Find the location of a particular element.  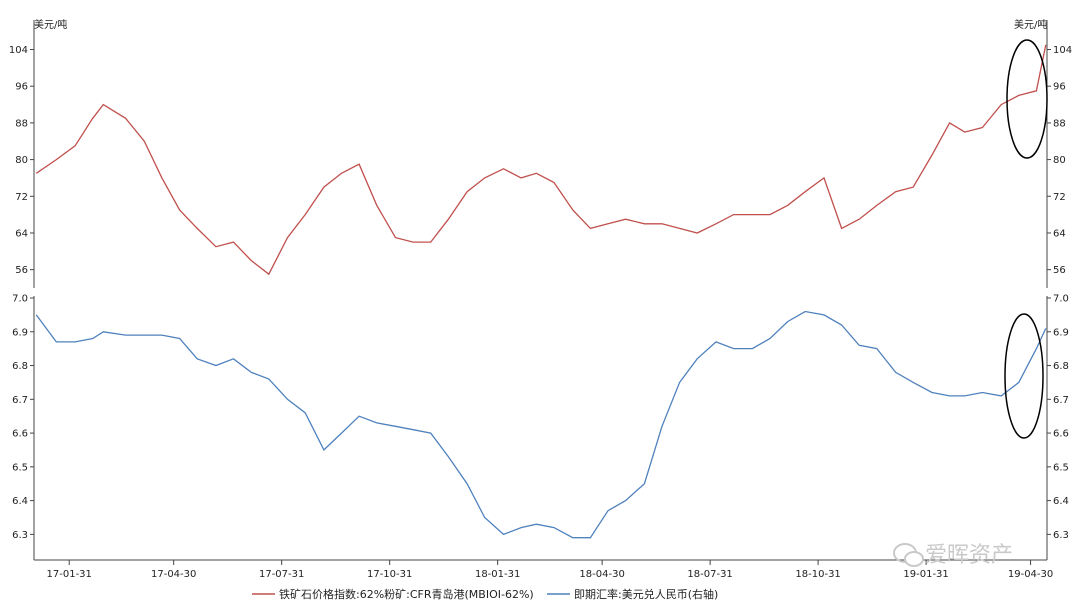

top-right-ticks: 56 64 72 80 88 96 104 is located at coordinates (1059, 160).